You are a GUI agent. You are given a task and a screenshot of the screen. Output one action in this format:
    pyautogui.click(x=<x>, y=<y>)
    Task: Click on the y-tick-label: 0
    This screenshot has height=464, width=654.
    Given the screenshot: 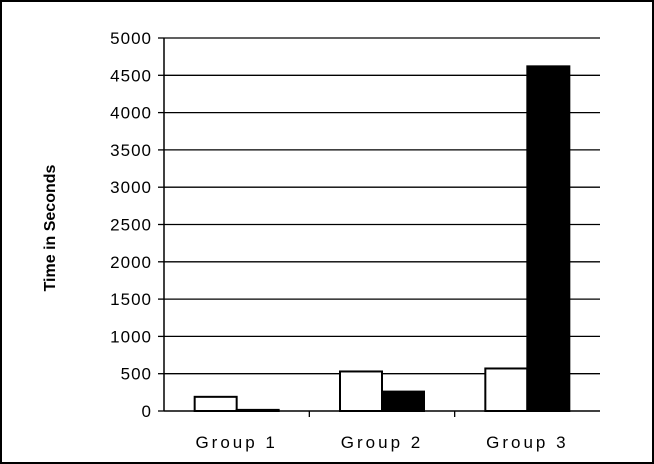 What is the action you would take?
    pyautogui.click(x=147, y=411)
    